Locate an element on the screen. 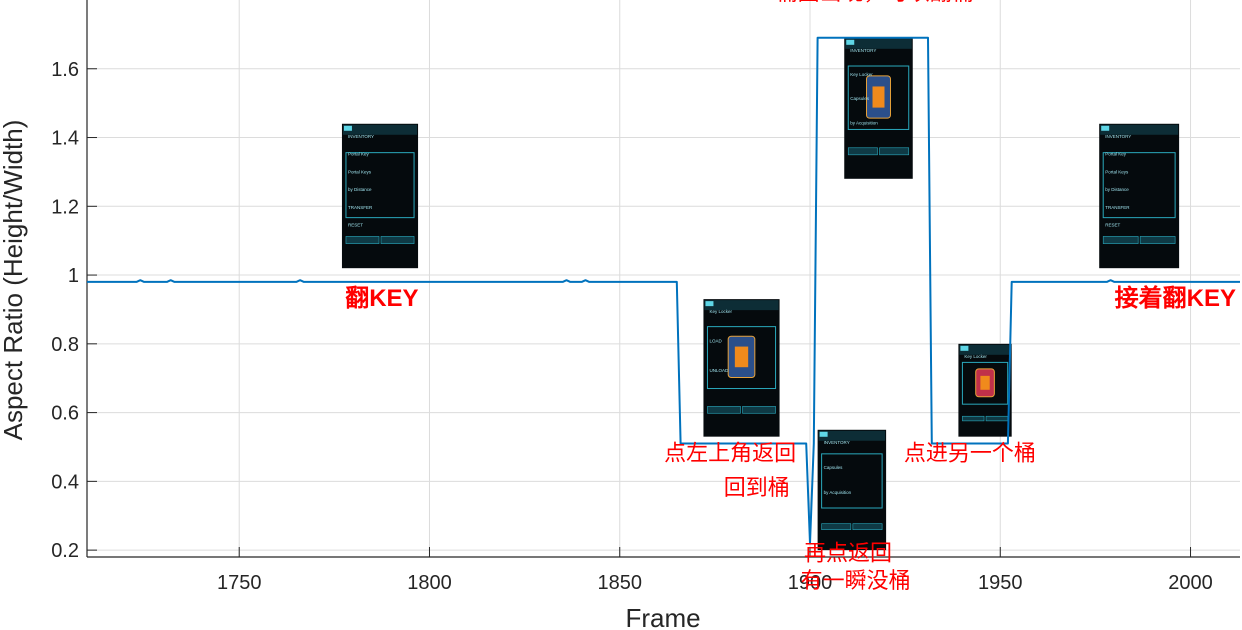 Image resolution: width=1242 pixels, height=630 pixels. annotation-label: 再点返回 is located at coordinates (848, 553).